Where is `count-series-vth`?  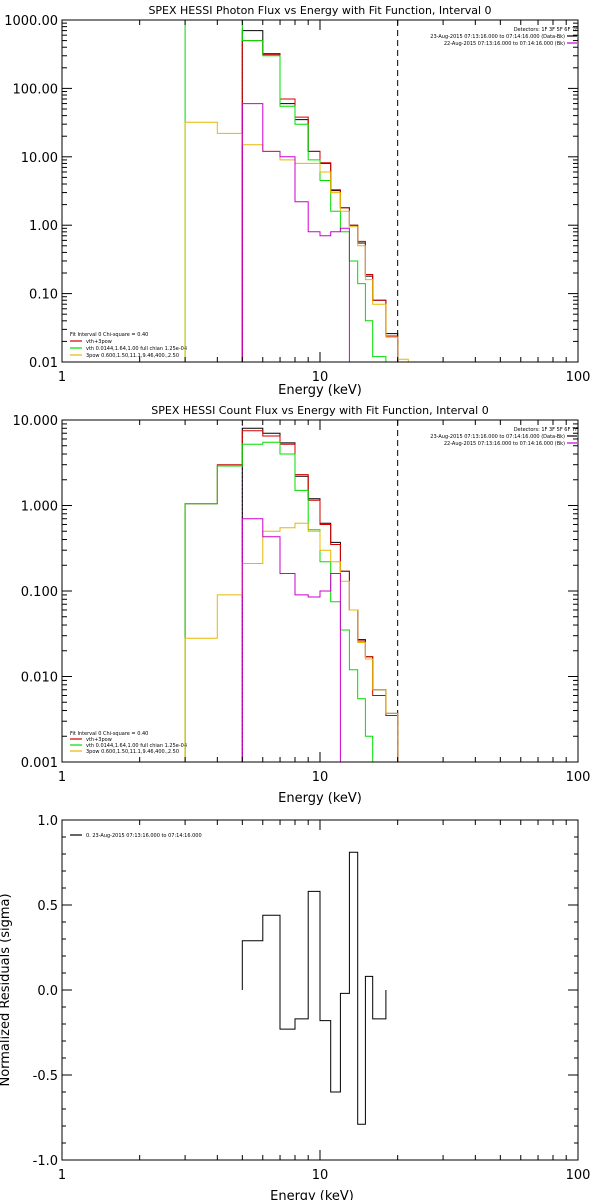
count-series-vth is located at coordinates (279, 601).